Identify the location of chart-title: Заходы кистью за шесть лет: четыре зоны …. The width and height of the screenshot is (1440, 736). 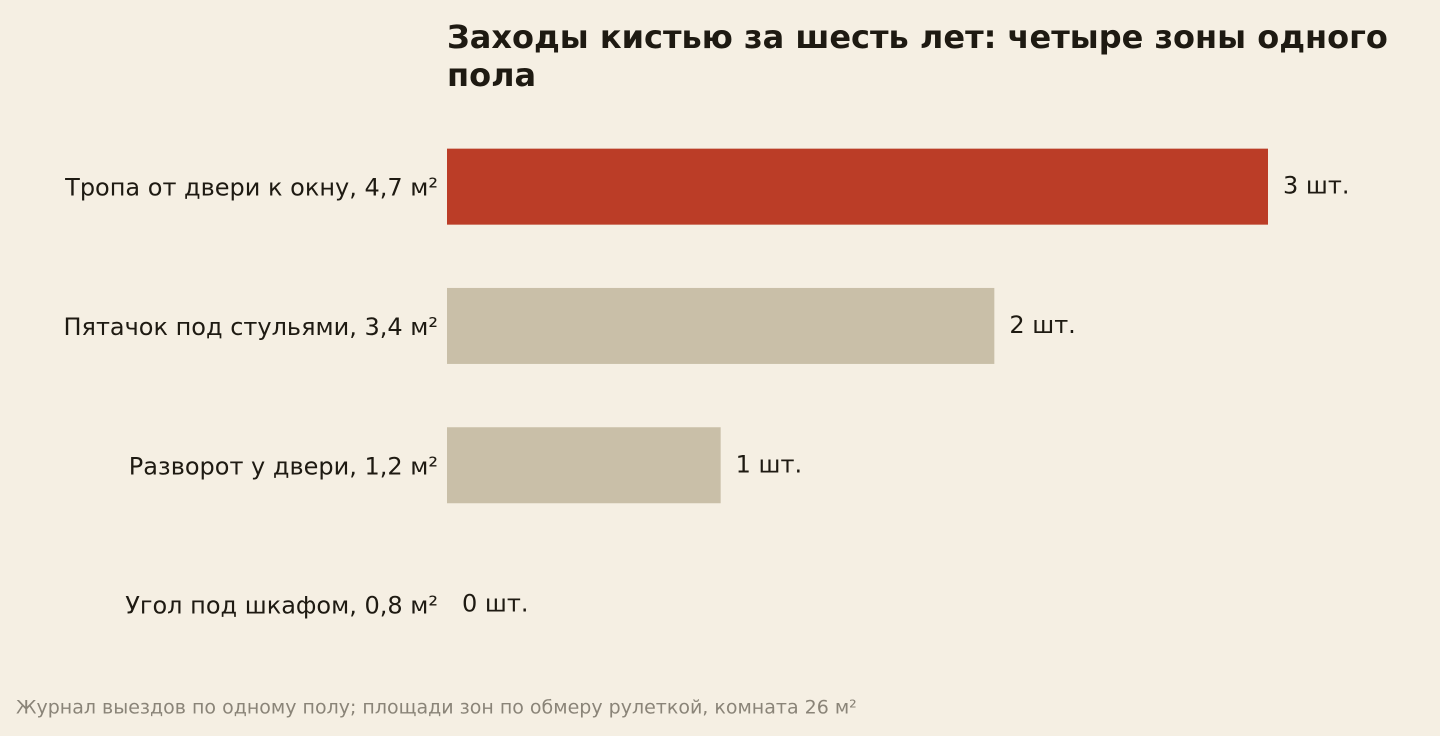
(917, 56).